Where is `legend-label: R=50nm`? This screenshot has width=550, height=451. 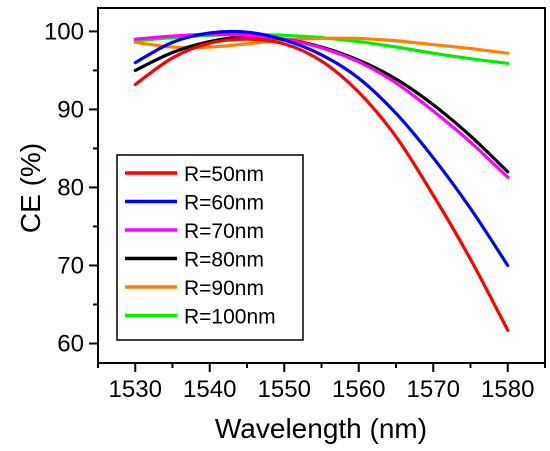
legend-label: R=50nm is located at coordinates (224, 174).